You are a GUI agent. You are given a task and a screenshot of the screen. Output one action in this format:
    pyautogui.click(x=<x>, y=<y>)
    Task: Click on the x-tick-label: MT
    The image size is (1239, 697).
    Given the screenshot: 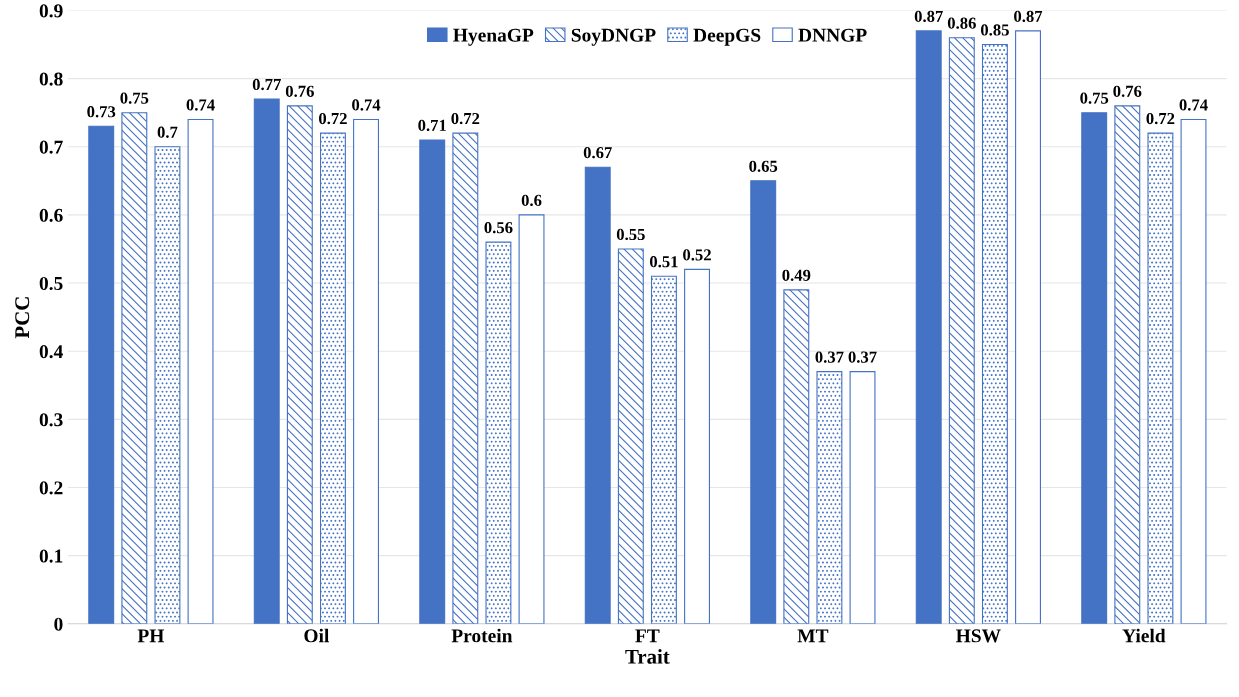 What is the action you would take?
    pyautogui.click(x=813, y=636)
    